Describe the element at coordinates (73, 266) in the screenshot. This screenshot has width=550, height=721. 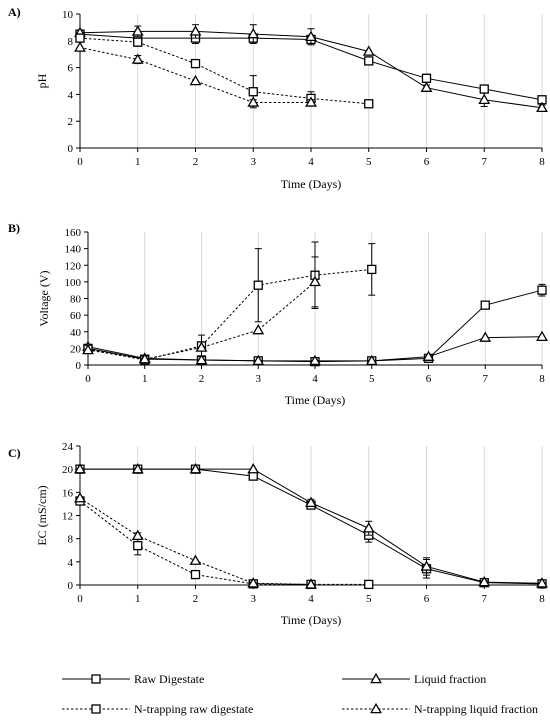
I see `y-tick-label: 120` at that location.